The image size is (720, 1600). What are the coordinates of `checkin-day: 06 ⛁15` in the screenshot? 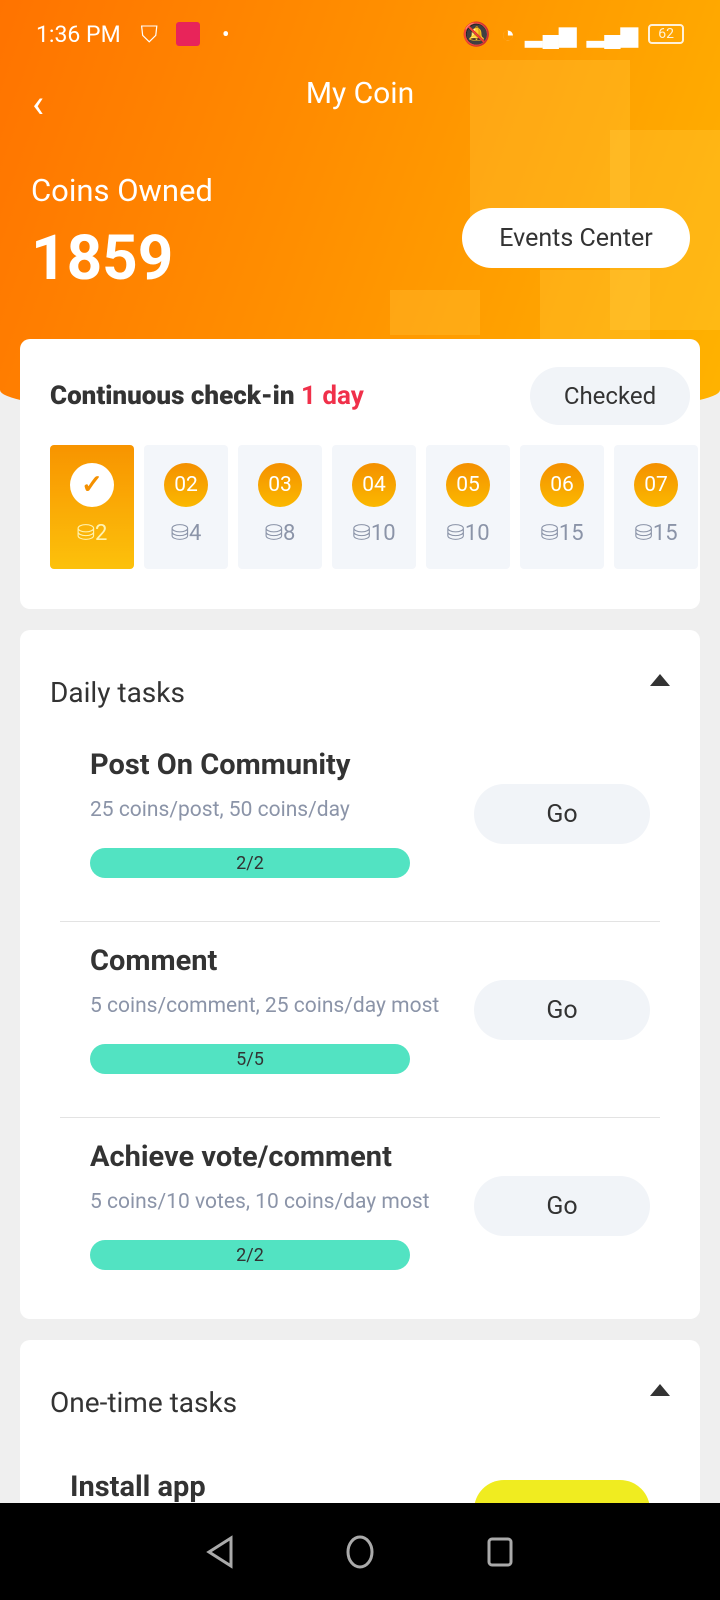 It's located at (562, 507).